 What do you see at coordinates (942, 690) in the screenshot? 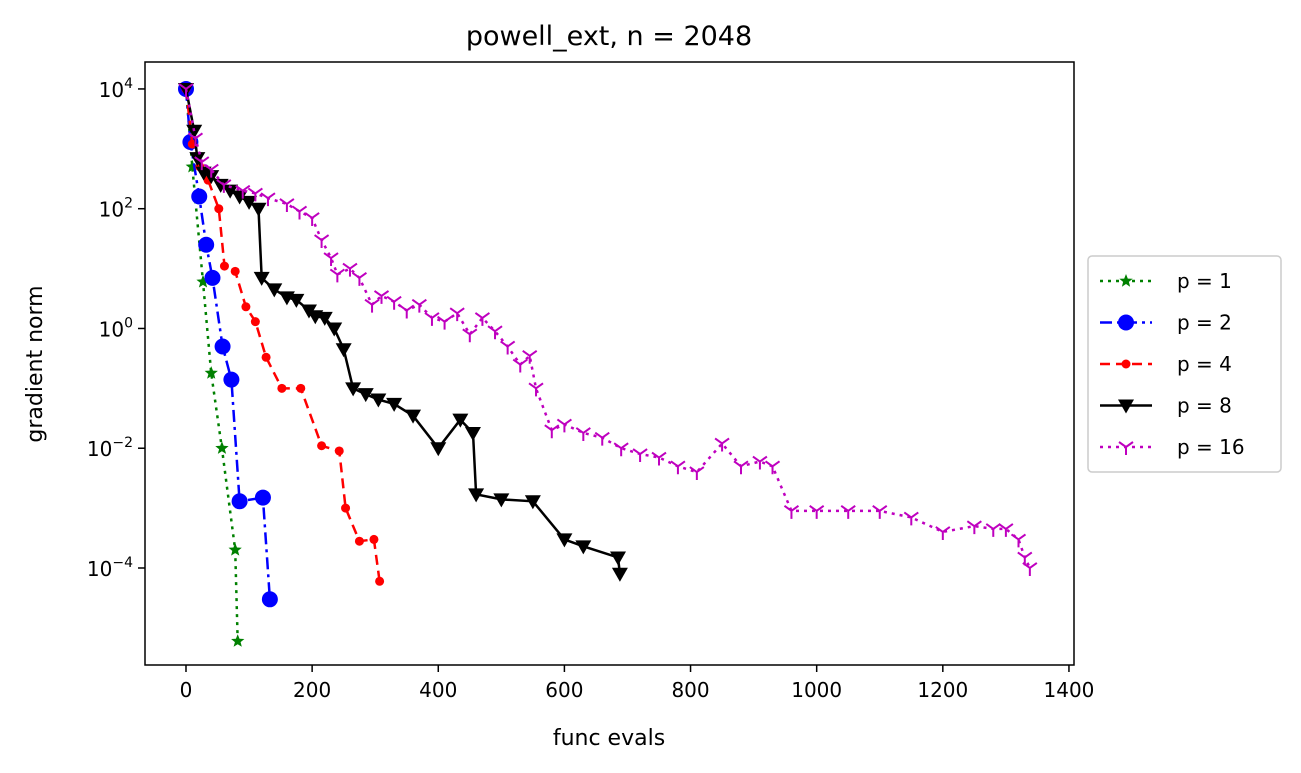
I see `x-tick-label: 1200` at bounding box center [942, 690].